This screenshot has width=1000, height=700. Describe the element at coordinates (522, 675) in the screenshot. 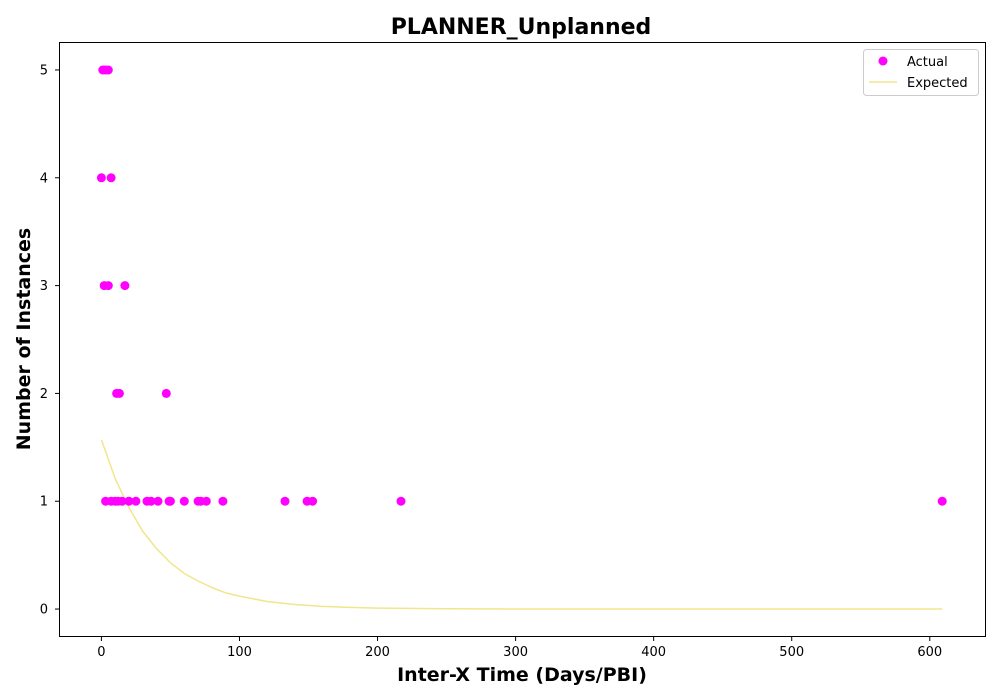

I see `x-axis-label: Inter-X Time (Days/PBI)` at that location.